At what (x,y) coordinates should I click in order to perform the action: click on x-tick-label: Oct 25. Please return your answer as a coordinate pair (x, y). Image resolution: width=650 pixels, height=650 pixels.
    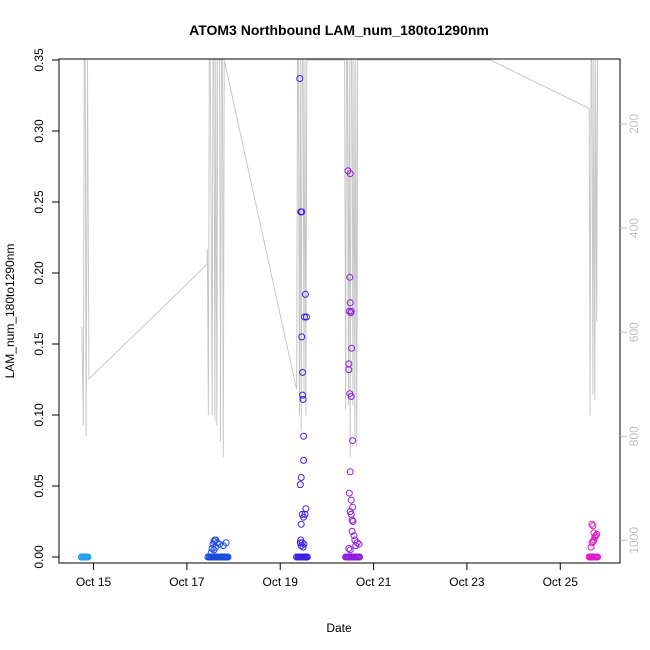
    Looking at the image, I should click on (561, 582).